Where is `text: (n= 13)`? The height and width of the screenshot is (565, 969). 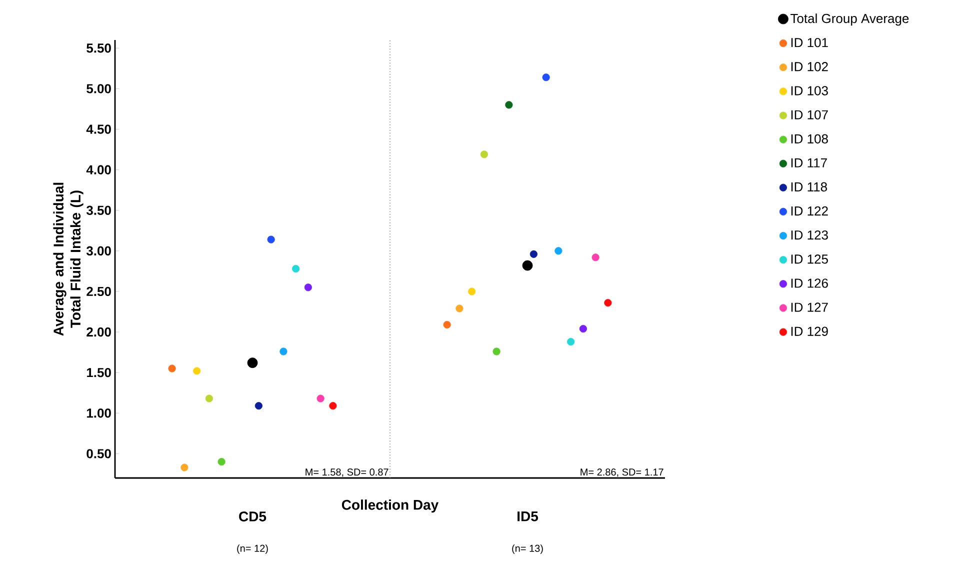 text: (n= 13) is located at coordinates (527, 549).